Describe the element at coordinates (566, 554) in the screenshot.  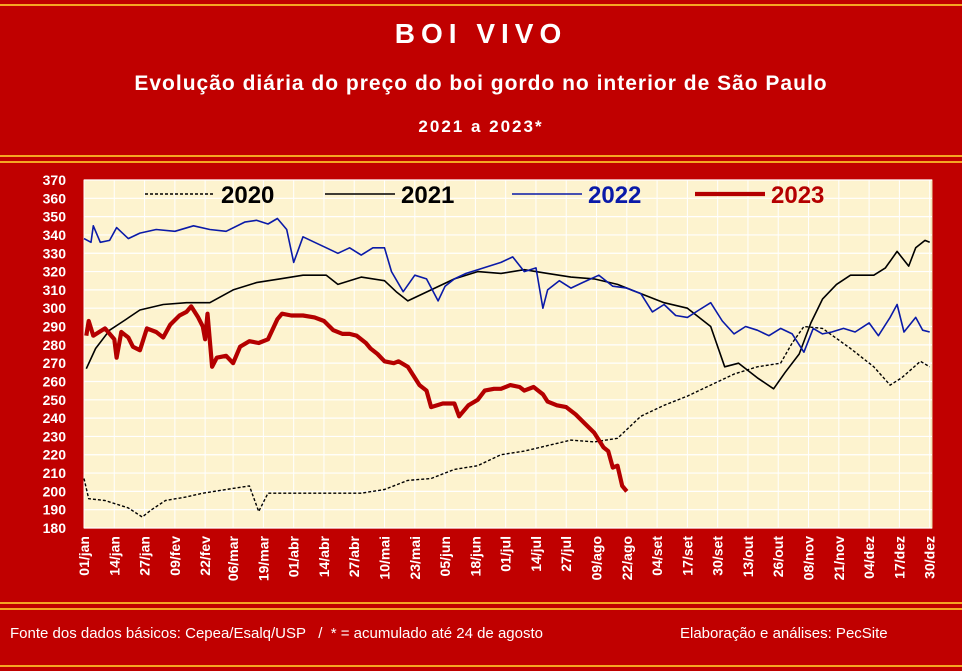
I see `x-tick-27/jul: 27/jul` at that location.